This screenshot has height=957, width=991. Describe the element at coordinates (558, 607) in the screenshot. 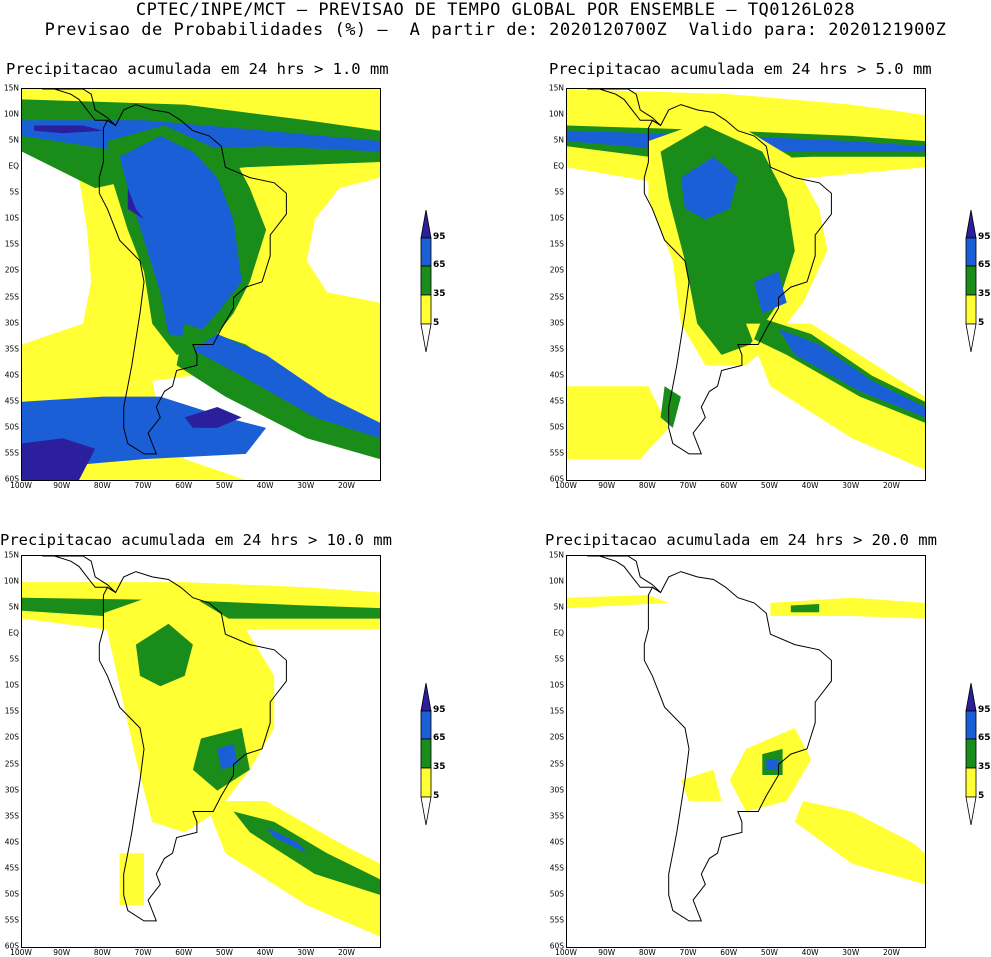

I see `lat-tick-label: 5N` at that location.